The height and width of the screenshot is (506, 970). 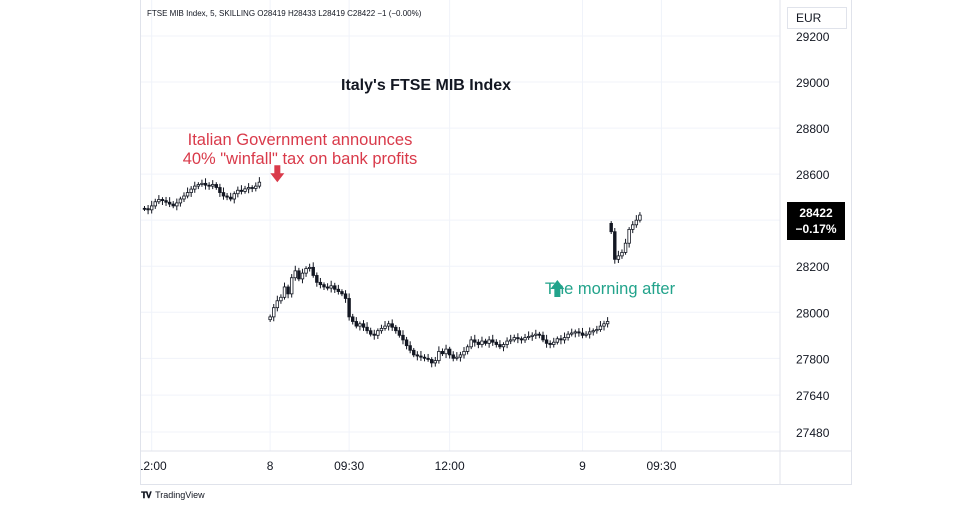 What do you see at coordinates (817, 18) in the screenshot?
I see `currency-selector: EUR` at bounding box center [817, 18].